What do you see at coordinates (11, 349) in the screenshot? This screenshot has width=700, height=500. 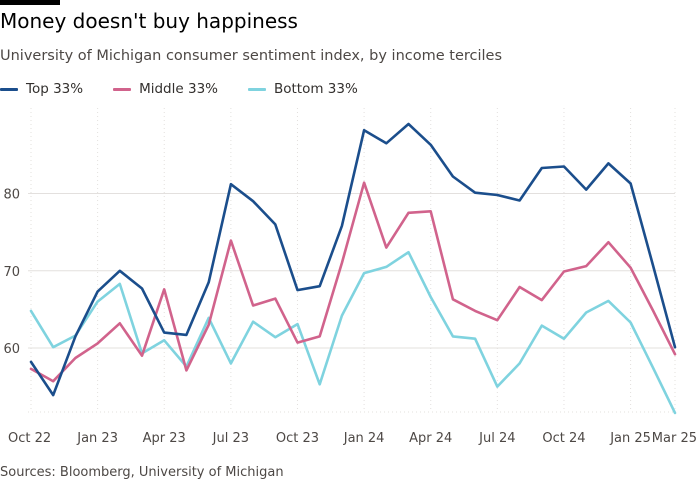 I see `y-tick-label: 60` at bounding box center [11, 349].